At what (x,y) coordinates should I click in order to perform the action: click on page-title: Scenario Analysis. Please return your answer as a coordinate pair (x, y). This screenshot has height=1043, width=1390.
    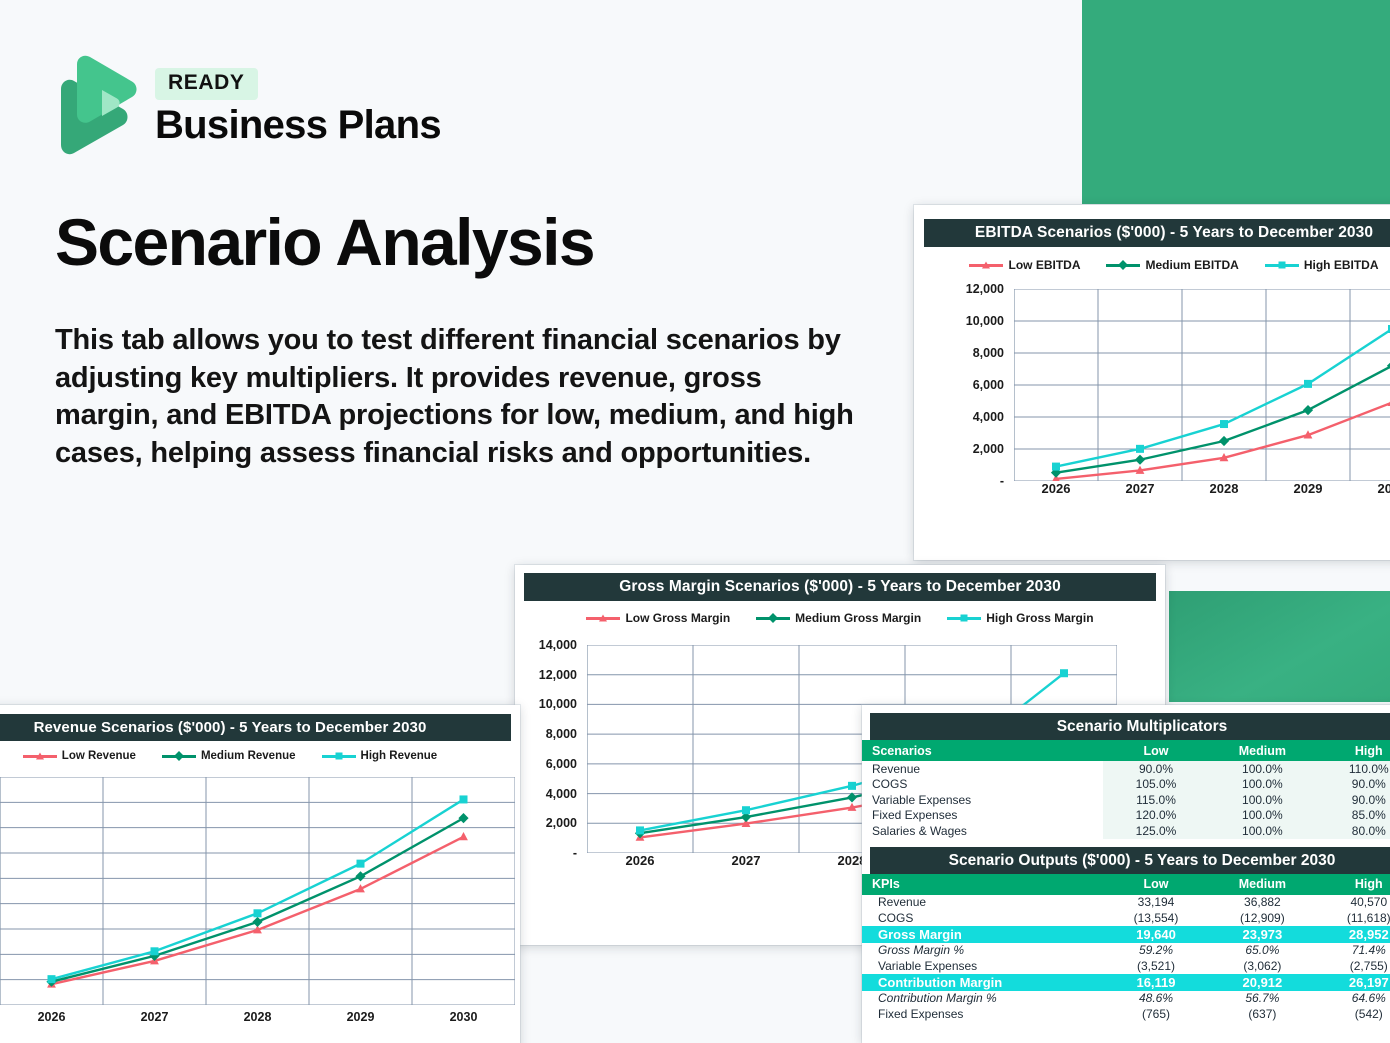
    Looking at the image, I should click on (325, 242).